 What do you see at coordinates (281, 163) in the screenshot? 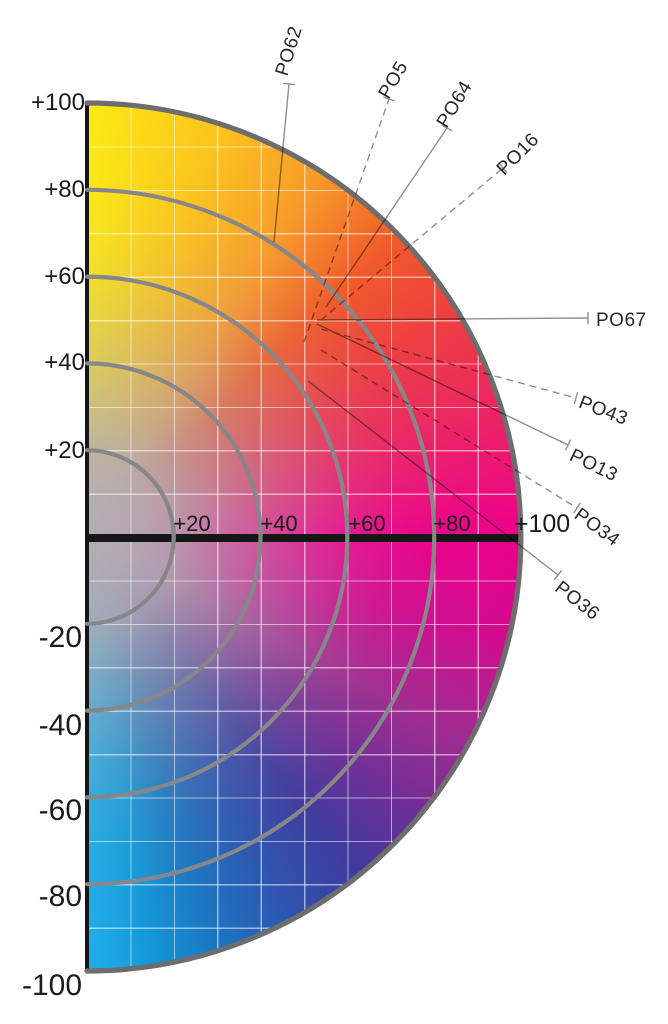
I see `leader-line-po62` at bounding box center [281, 163].